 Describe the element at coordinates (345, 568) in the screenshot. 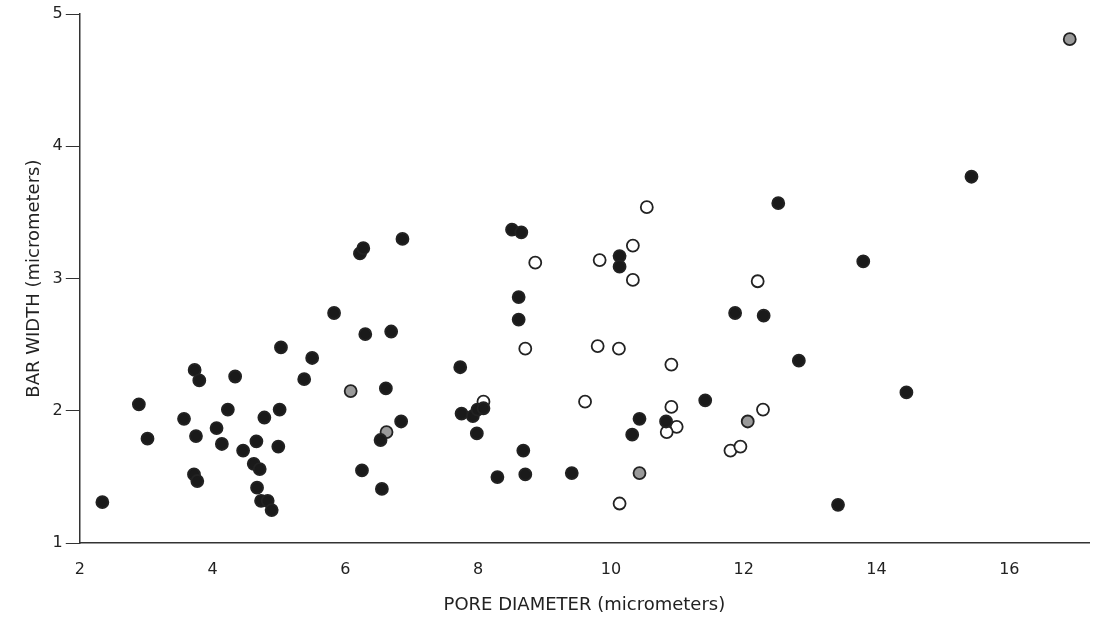

I see `x-tick-label: 6` at that location.